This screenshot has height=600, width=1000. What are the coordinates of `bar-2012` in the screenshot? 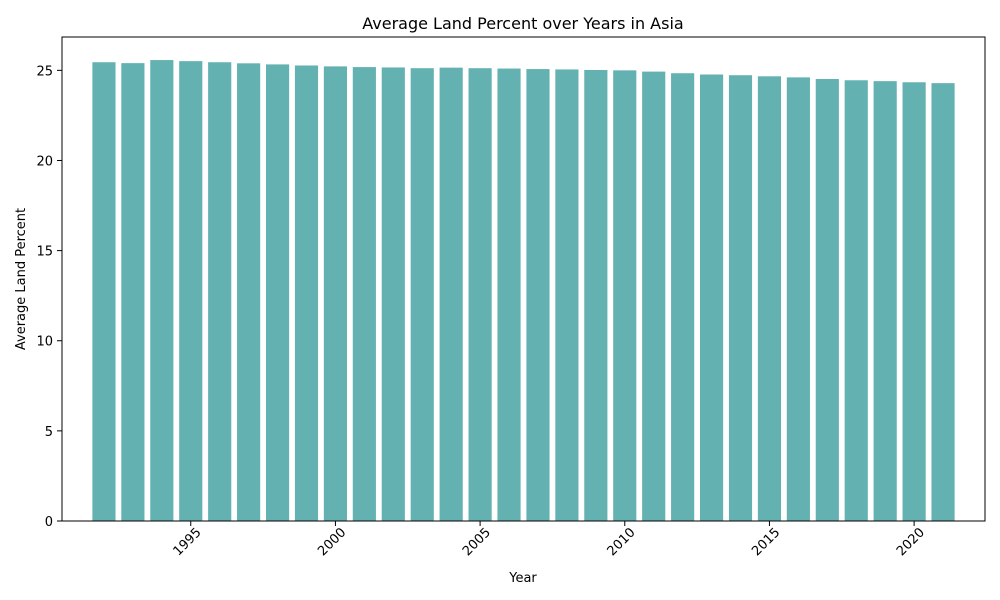 It's located at (683, 297).